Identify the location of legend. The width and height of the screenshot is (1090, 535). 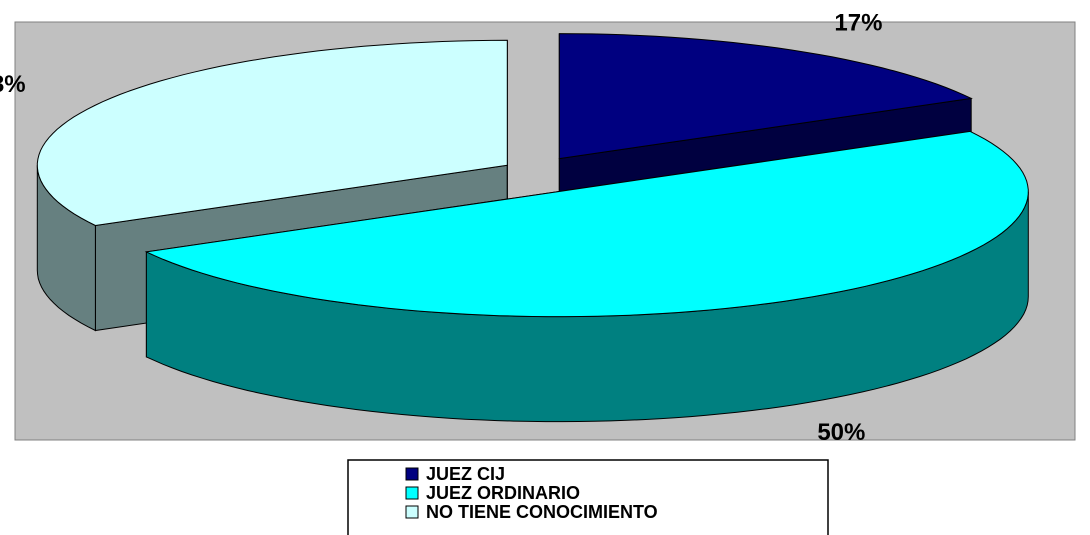
(588, 497).